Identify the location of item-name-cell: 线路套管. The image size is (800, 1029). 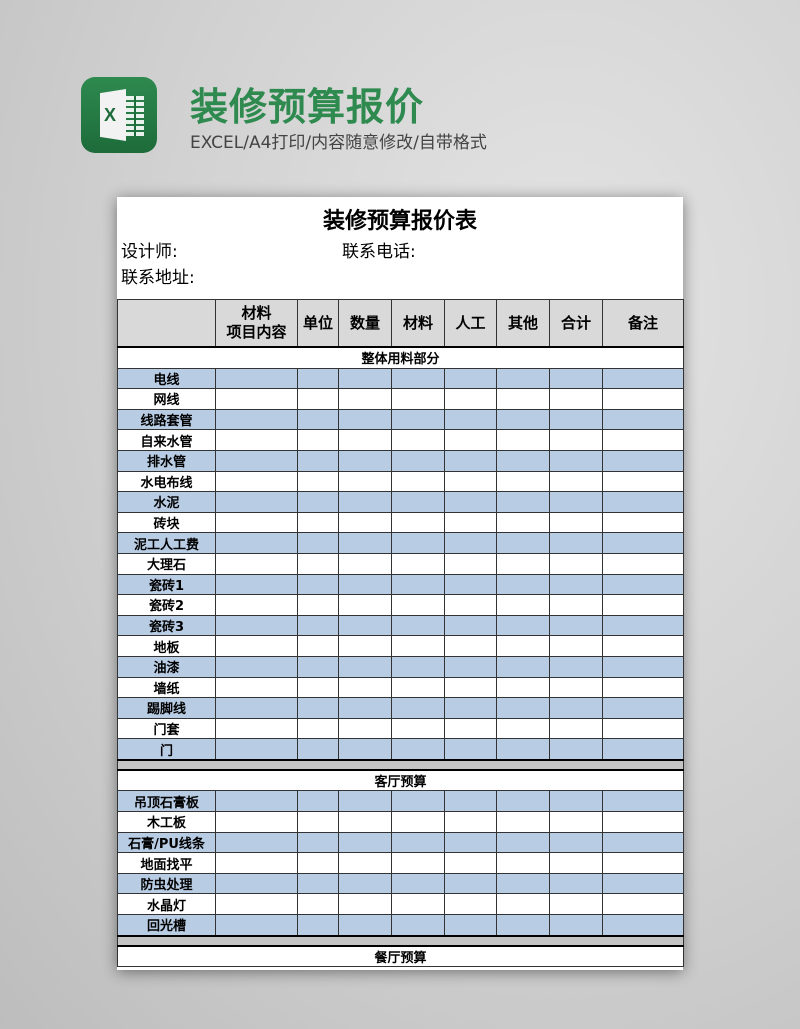
(166, 419).